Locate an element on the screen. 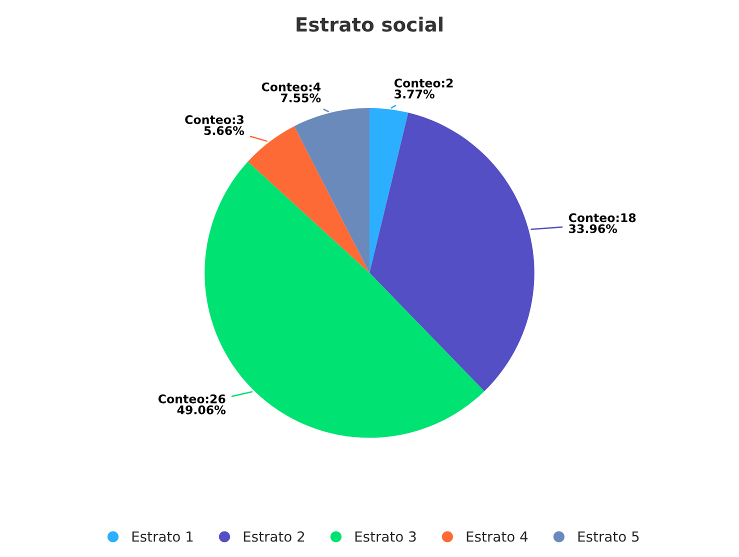  data-label: Conteo:2 3.77% is located at coordinates (423, 88).